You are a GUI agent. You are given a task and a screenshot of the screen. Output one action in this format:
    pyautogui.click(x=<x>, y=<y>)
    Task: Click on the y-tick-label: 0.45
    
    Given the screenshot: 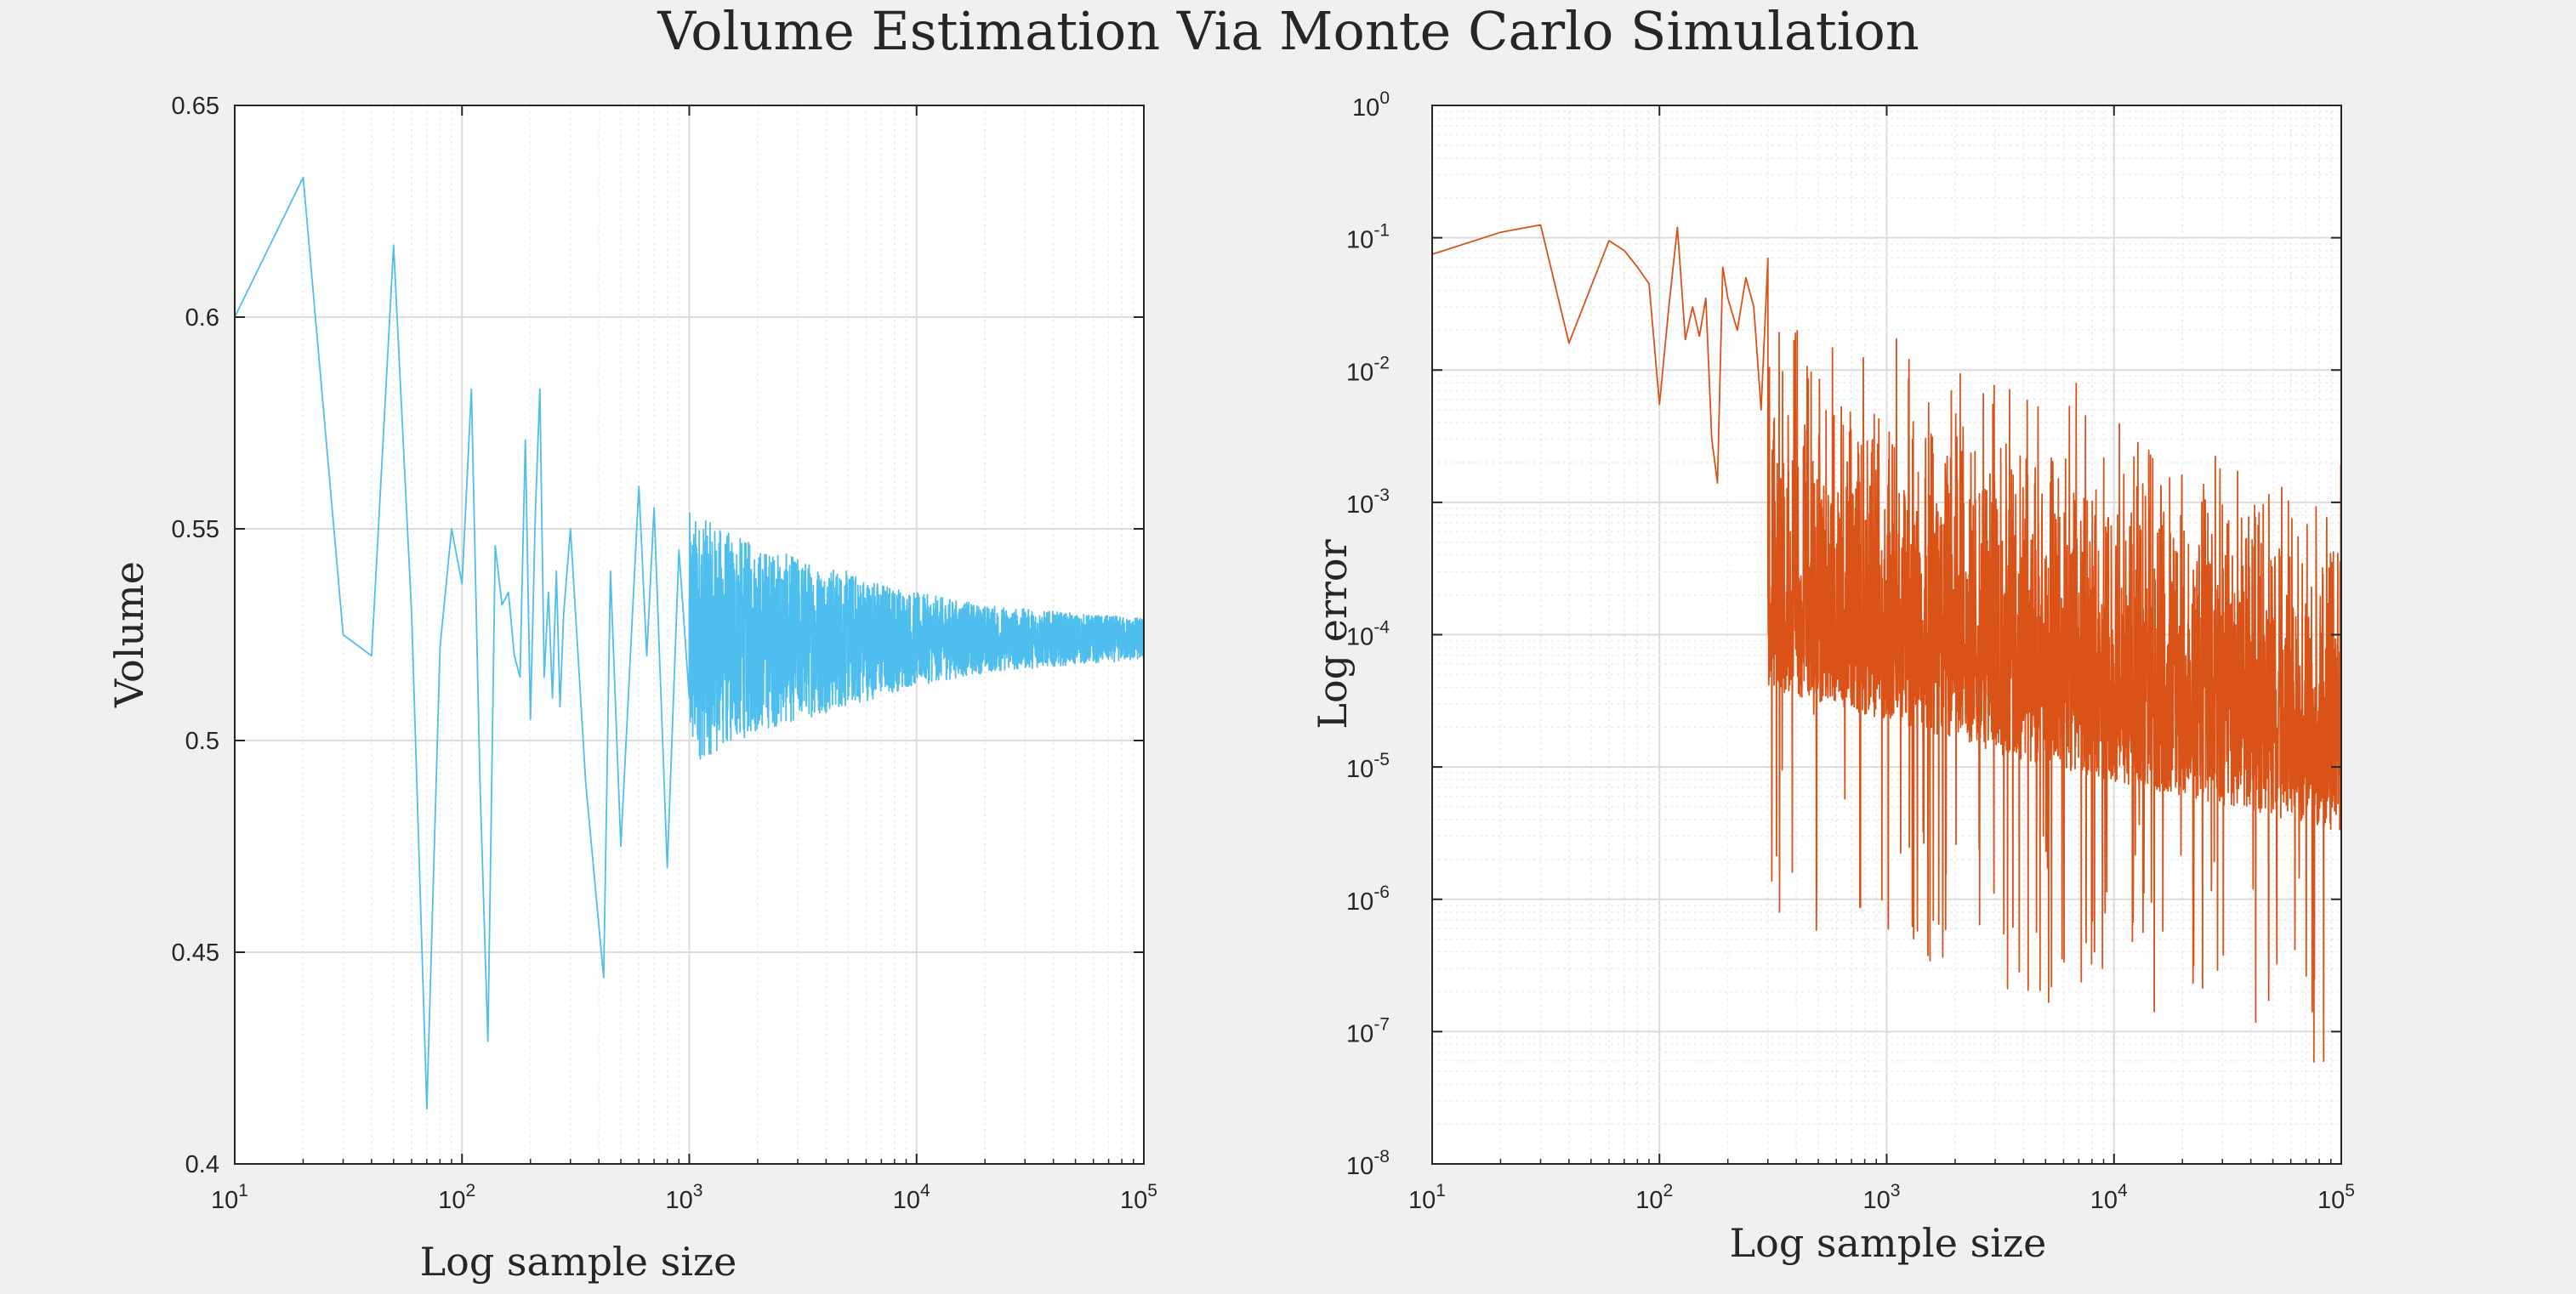 What is the action you would take?
    pyautogui.click(x=195, y=953)
    